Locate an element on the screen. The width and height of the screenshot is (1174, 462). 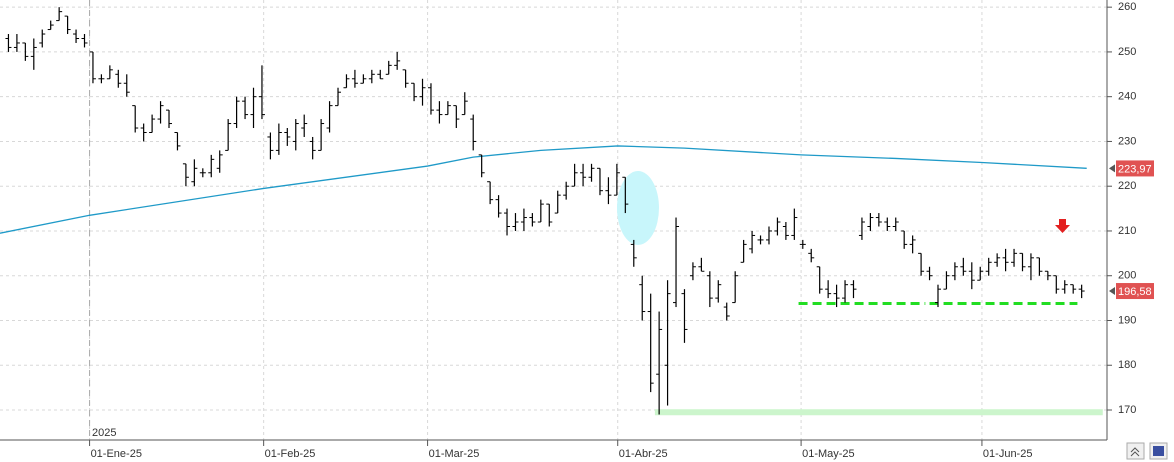
y-tick-label: 240 is located at coordinates (1127, 97).